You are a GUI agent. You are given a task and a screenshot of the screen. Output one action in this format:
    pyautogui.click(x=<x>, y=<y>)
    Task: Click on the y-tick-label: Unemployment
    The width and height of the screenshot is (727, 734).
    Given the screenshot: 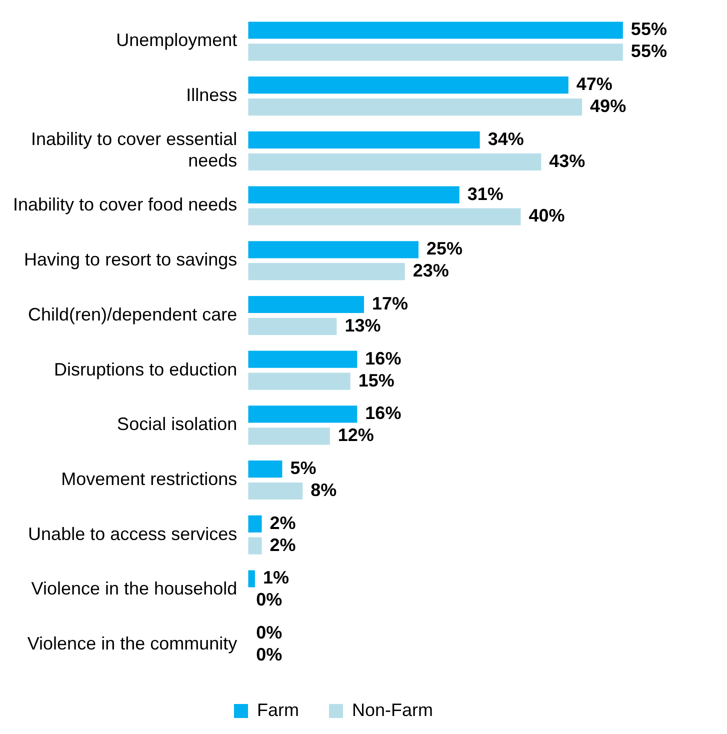 What is the action you would take?
    pyautogui.click(x=177, y=40)
    